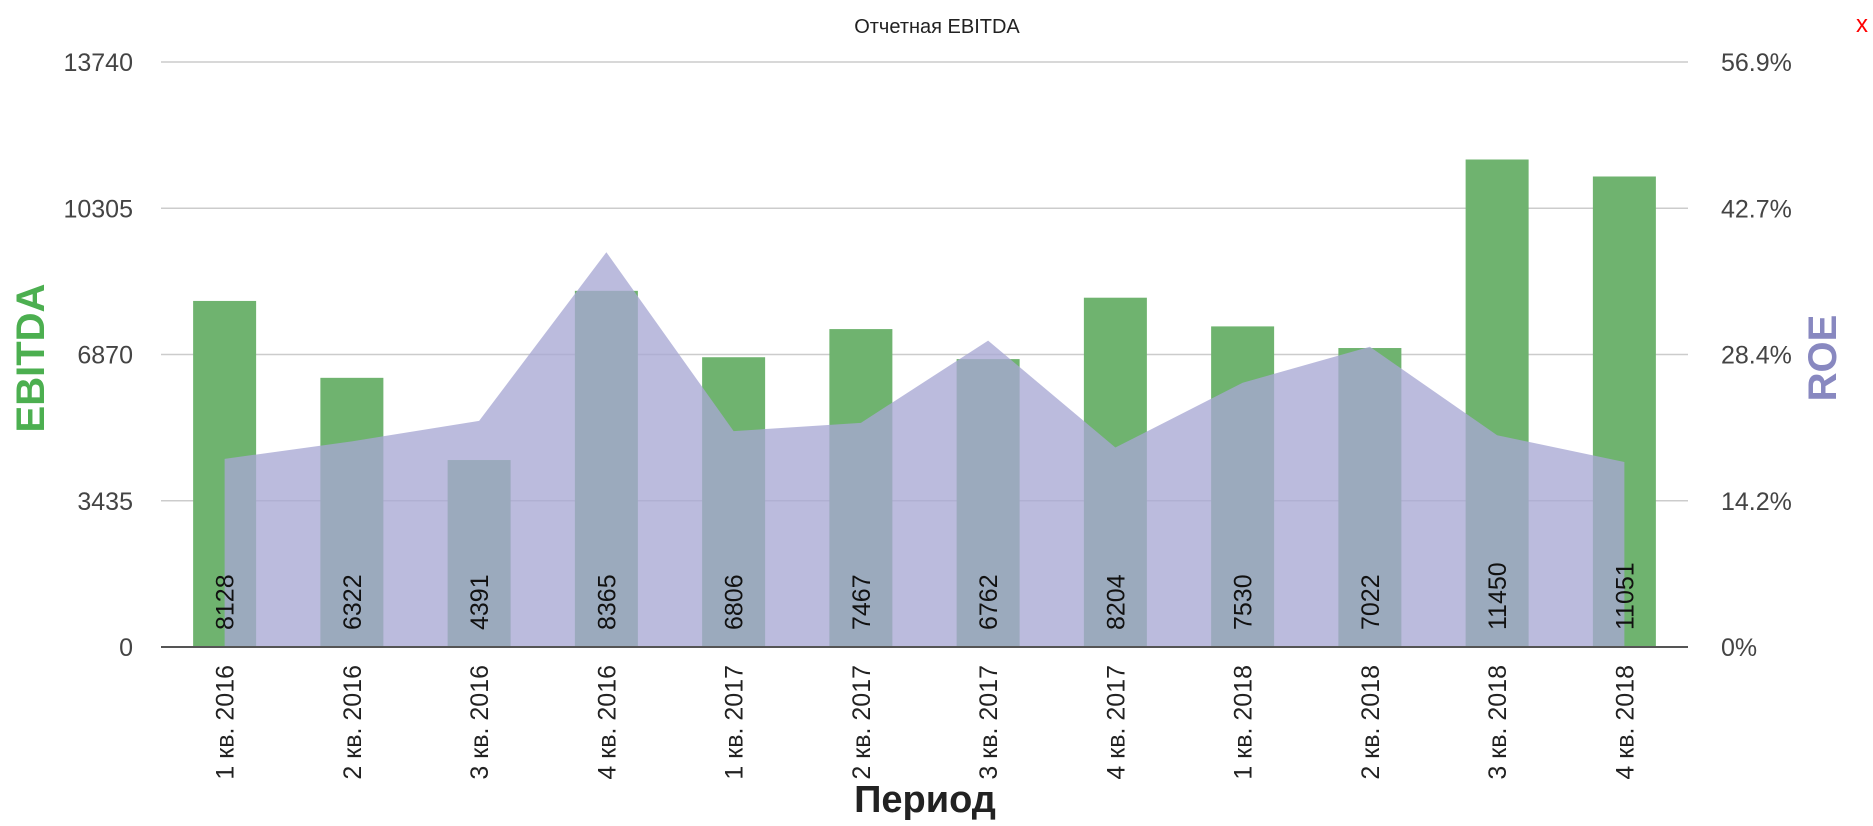 The width and height of the screenshot is (1873, 826). What do you see at coordinates (1116, 602) in the screenshot?
I see `bar-value-label: 8204` at bounding box center [1116, 602].